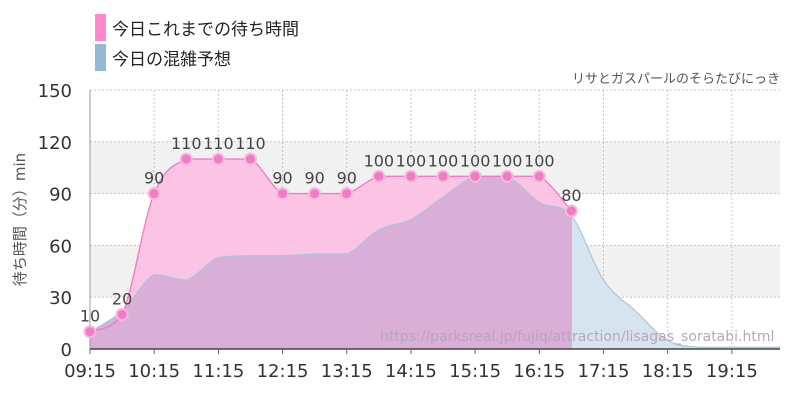 The width and height of the screenshot is (800, 400). Describe the element at coordinates (205, 29) in the screenshot. I see `legend-label-actual: 今日これまでの待ち時間` at that location.